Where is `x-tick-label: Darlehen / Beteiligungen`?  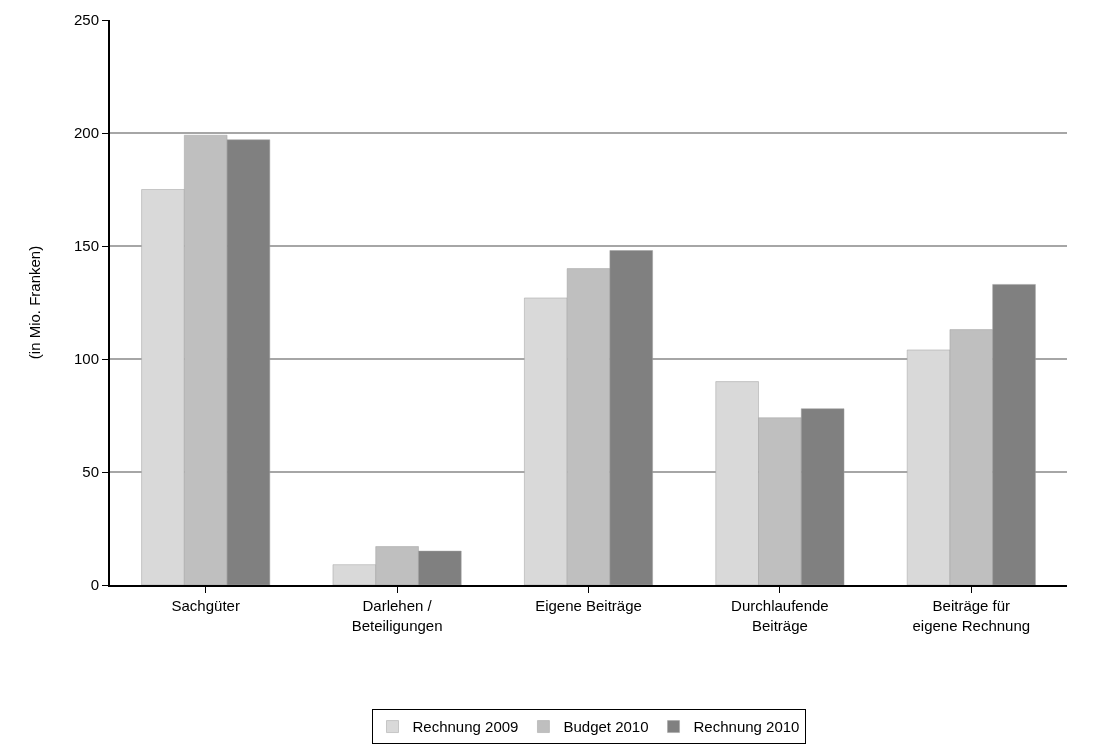
x-tick-label: Darlehen / Beteiligungen is located at coordinates (397, 615).